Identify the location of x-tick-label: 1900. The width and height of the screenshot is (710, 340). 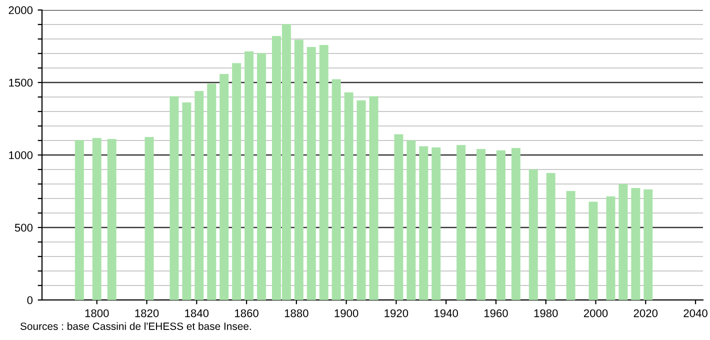
(346, 313).